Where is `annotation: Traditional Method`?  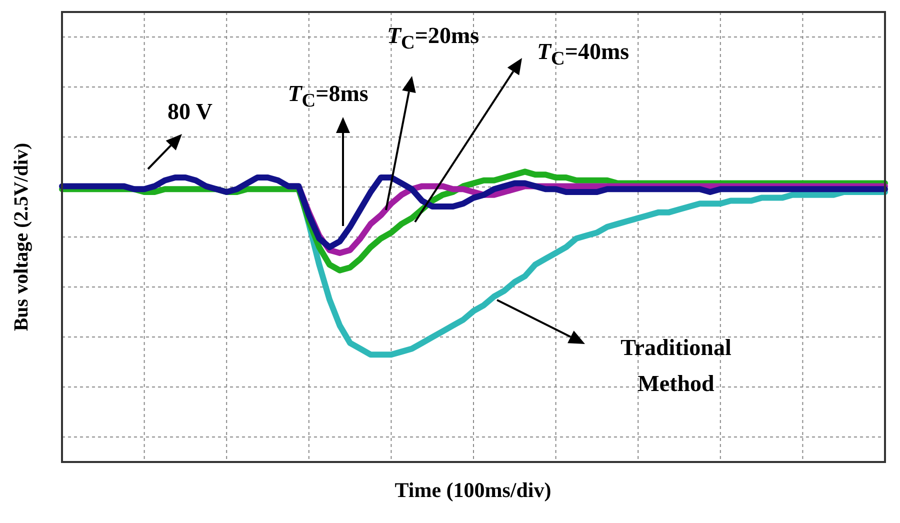 annotation: Traditional Method is located at coordinates (676, 366).